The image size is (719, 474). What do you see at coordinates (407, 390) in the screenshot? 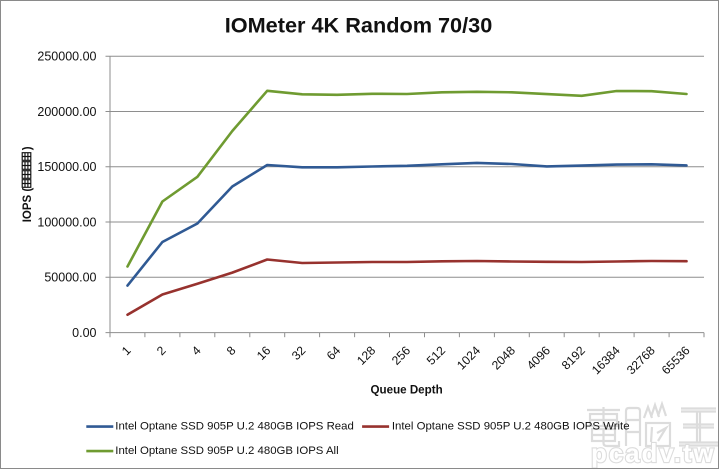
I see `svg-text: Queue Depth` at bounding box center [407, 390].